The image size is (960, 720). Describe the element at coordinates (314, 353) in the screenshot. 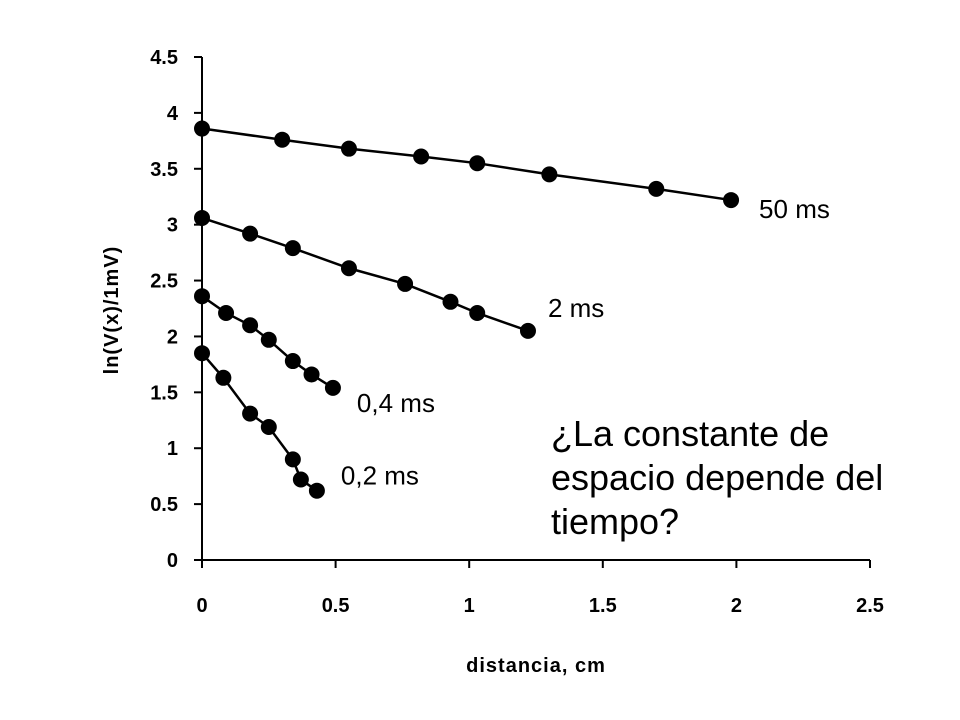

I see `series-3: 0,4 ms` at that location.